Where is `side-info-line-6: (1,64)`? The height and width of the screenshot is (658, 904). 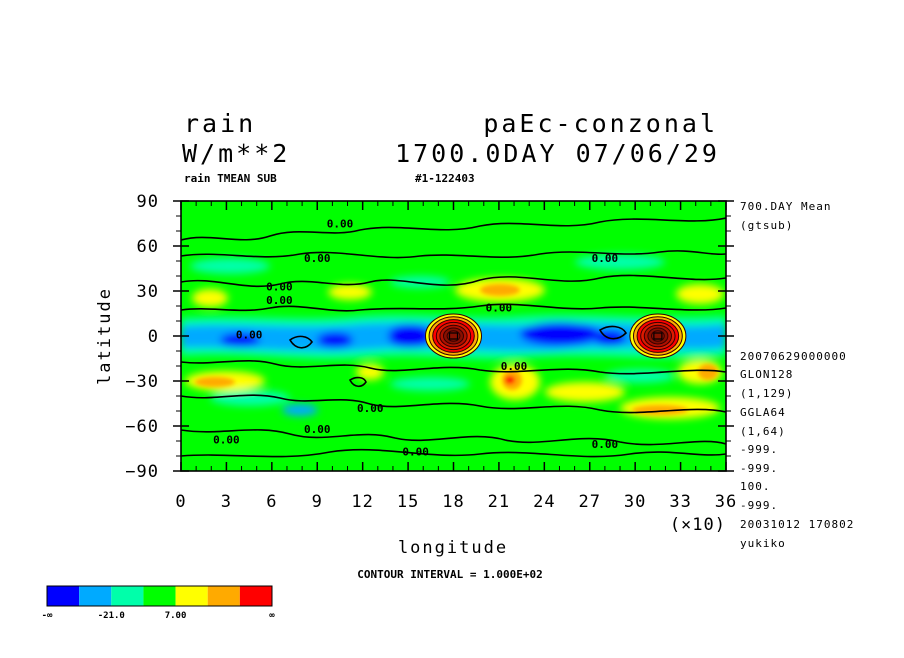
side-info-line-6: (1,64) is located at coordinates (763, 431).